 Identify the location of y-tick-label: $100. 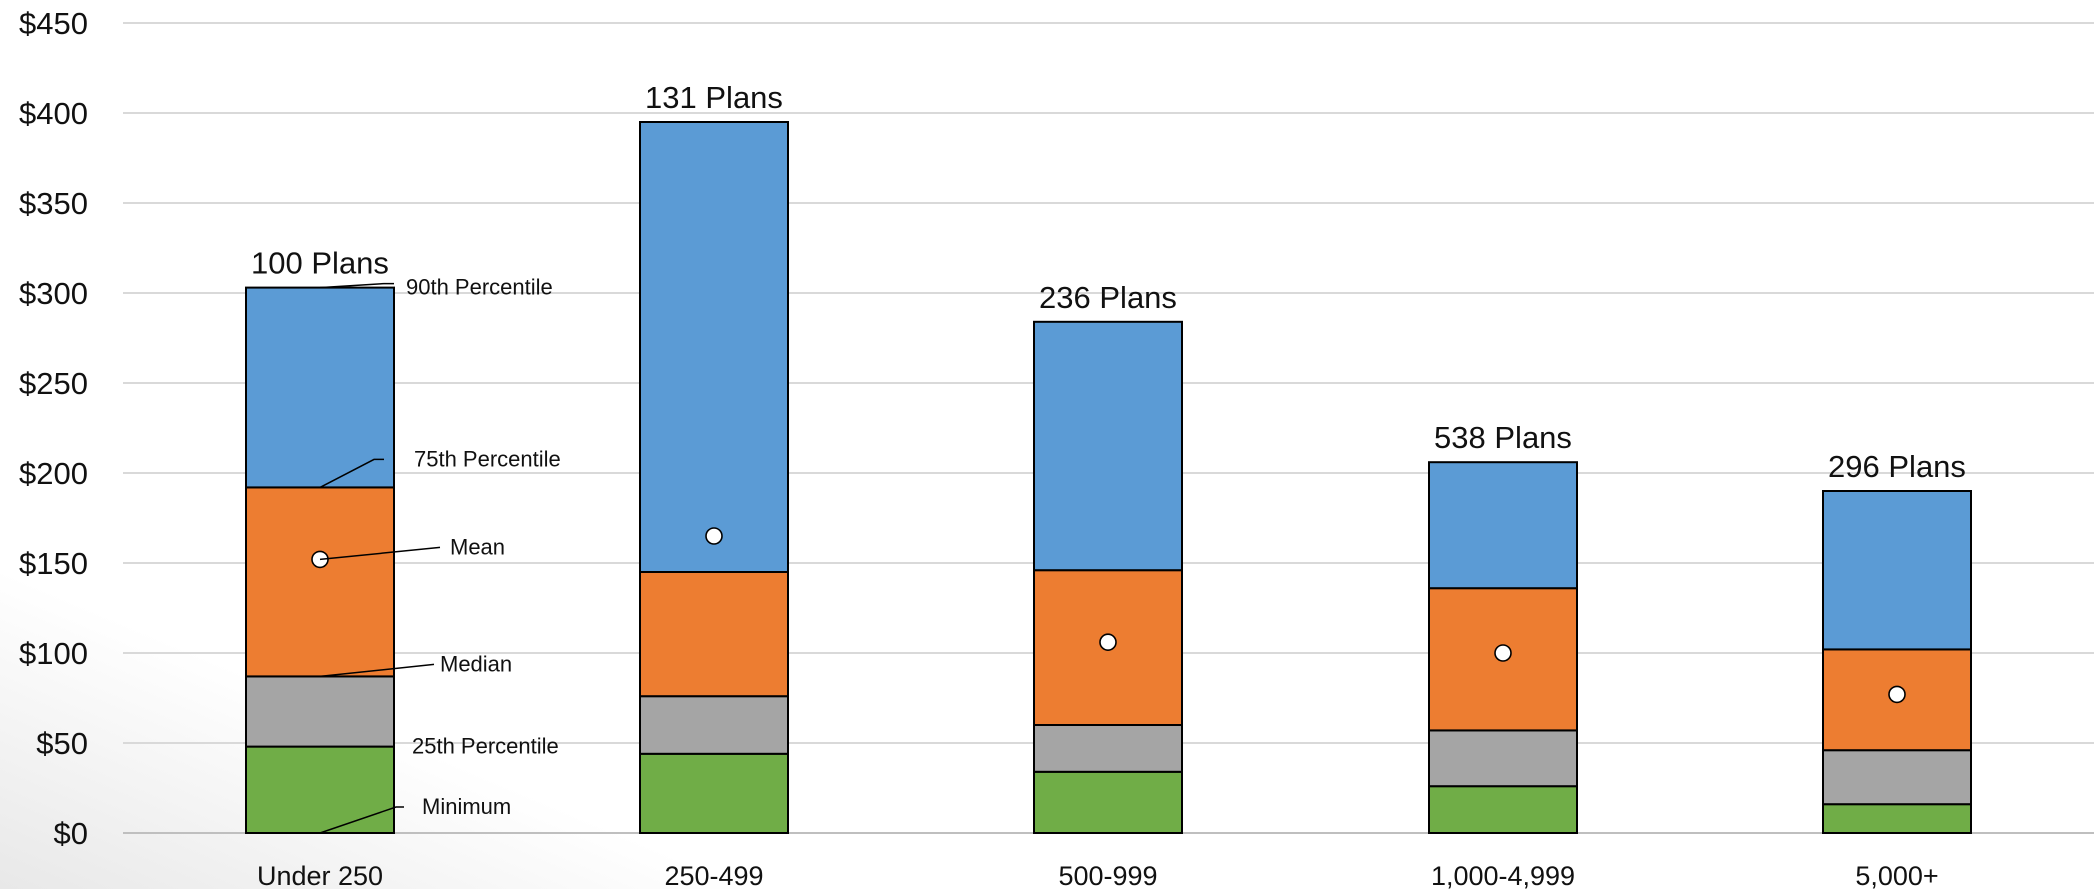
(53, 653).